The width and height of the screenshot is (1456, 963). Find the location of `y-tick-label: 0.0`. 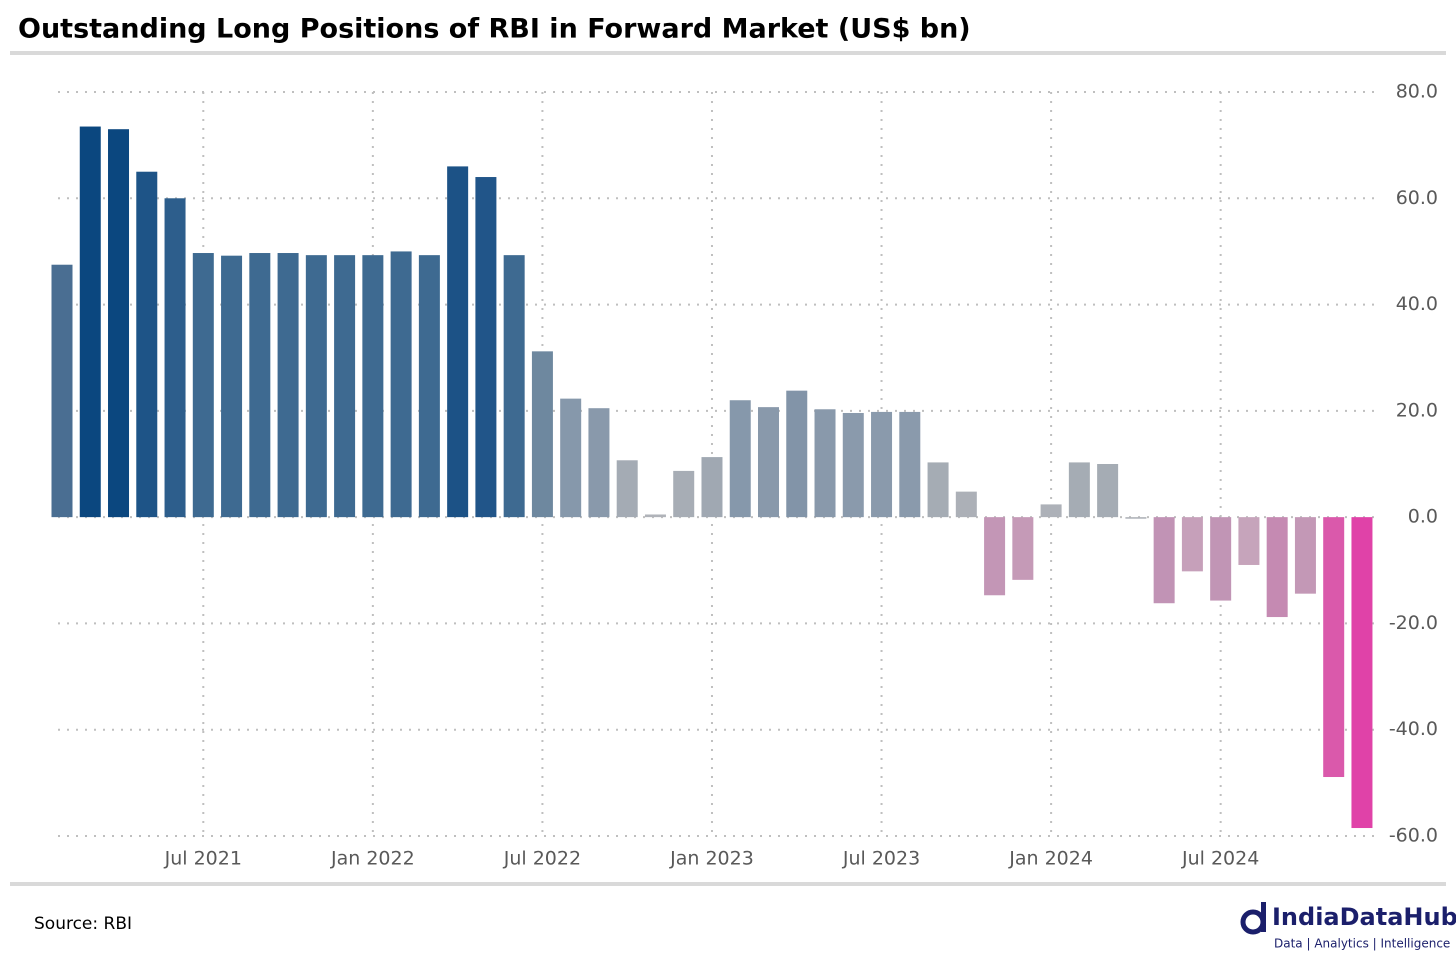

y-tick-label: 0.0 is located at coordinates (1423, 517).